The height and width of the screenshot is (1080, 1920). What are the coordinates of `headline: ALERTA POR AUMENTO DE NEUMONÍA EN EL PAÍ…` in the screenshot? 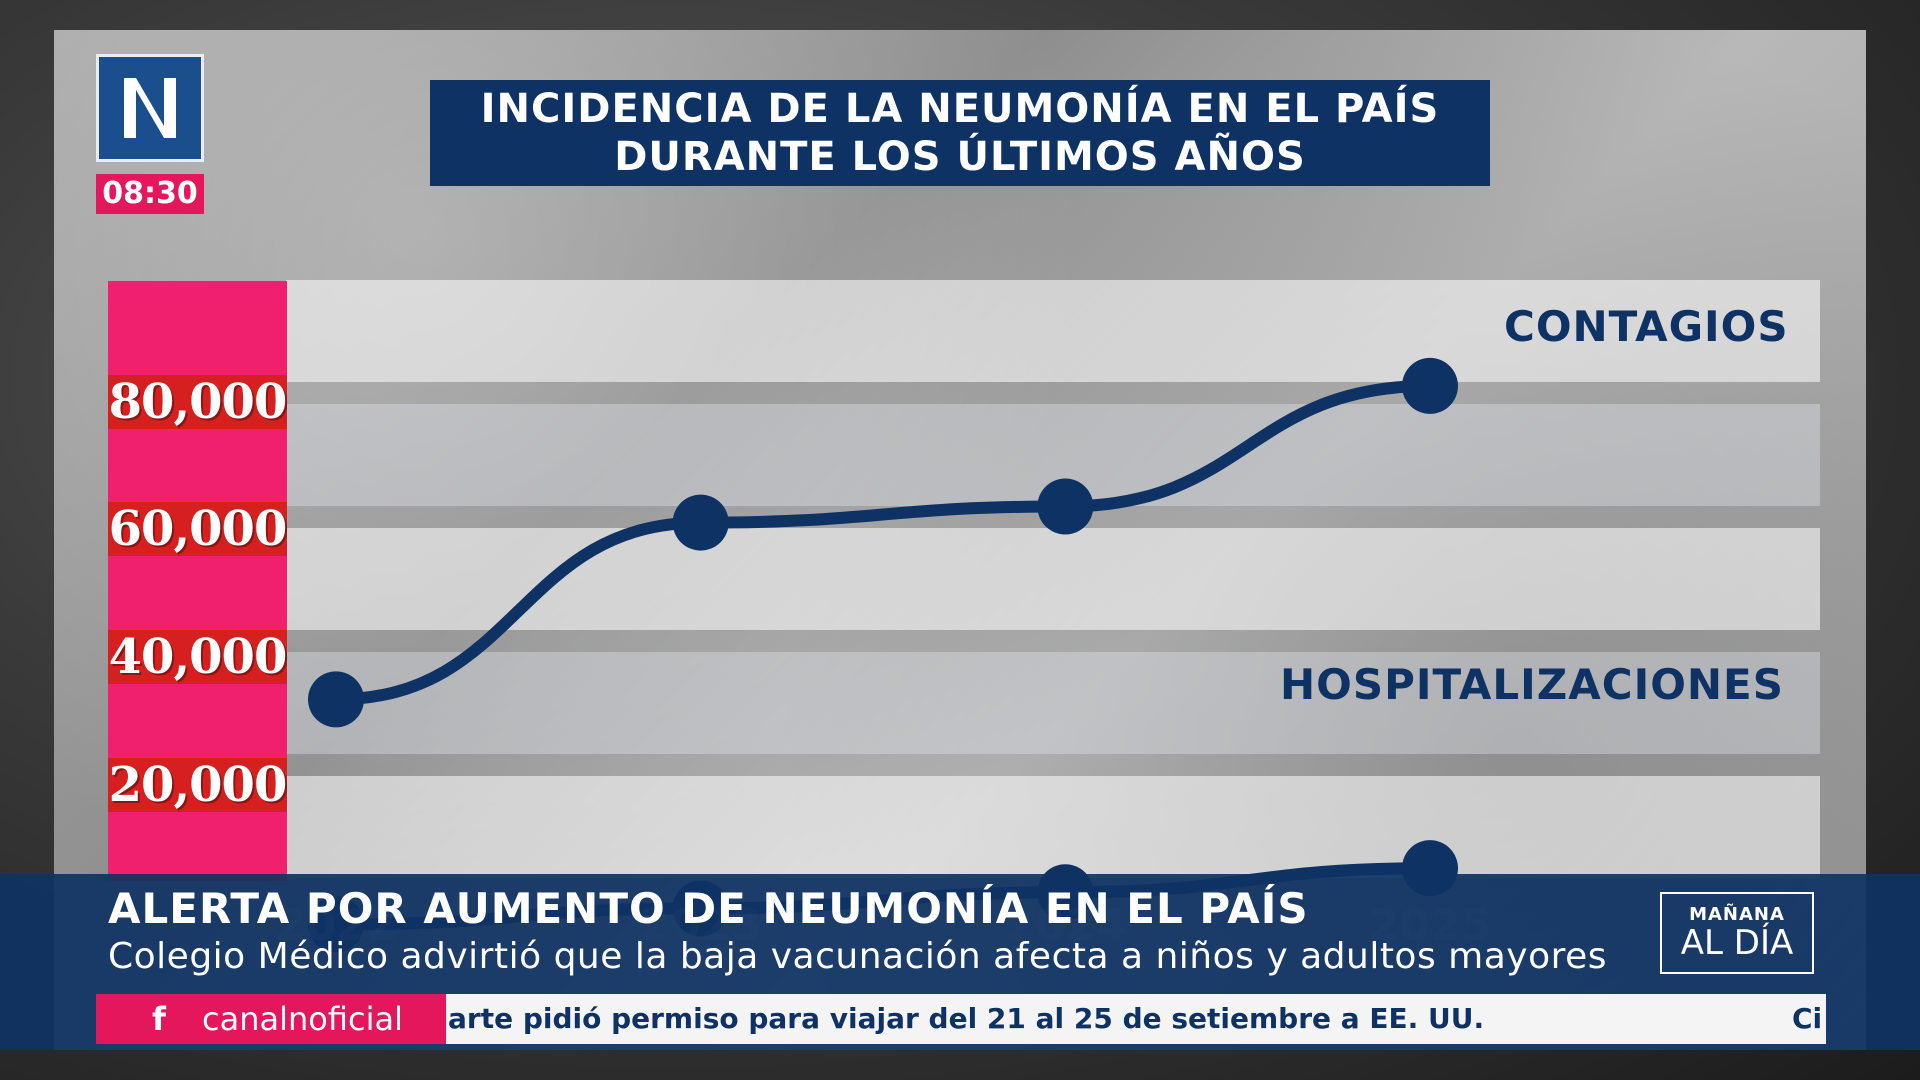 It's located at (708, 908).